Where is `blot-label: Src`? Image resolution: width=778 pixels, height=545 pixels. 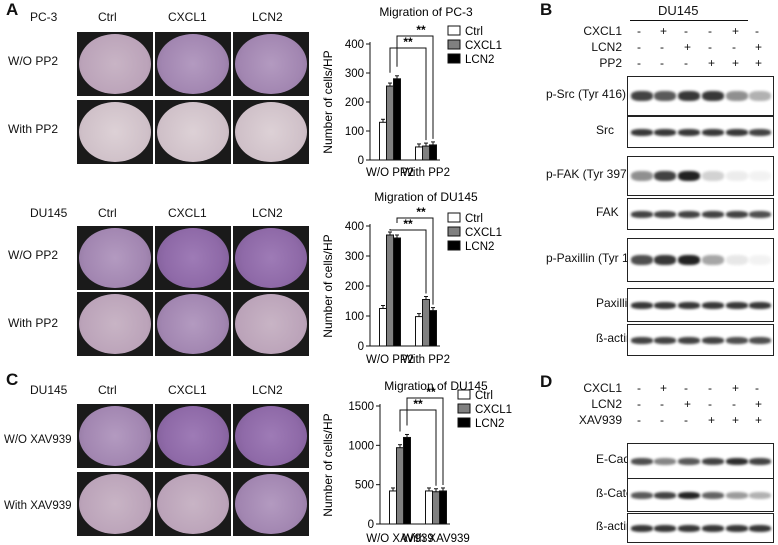
blot-label: Src is located at coordinates (605, 130).